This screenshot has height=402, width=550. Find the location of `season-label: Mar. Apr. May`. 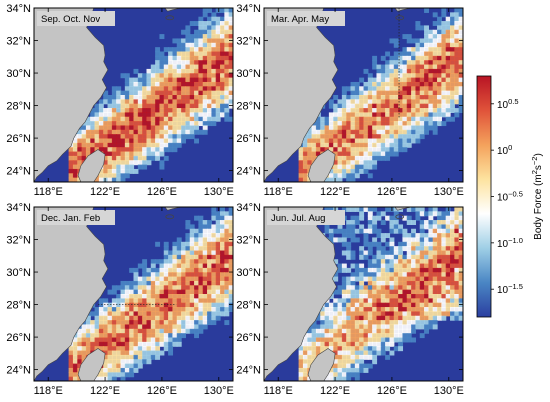

season-label: Mar. Apr. May is located at coordinates (306, 18).